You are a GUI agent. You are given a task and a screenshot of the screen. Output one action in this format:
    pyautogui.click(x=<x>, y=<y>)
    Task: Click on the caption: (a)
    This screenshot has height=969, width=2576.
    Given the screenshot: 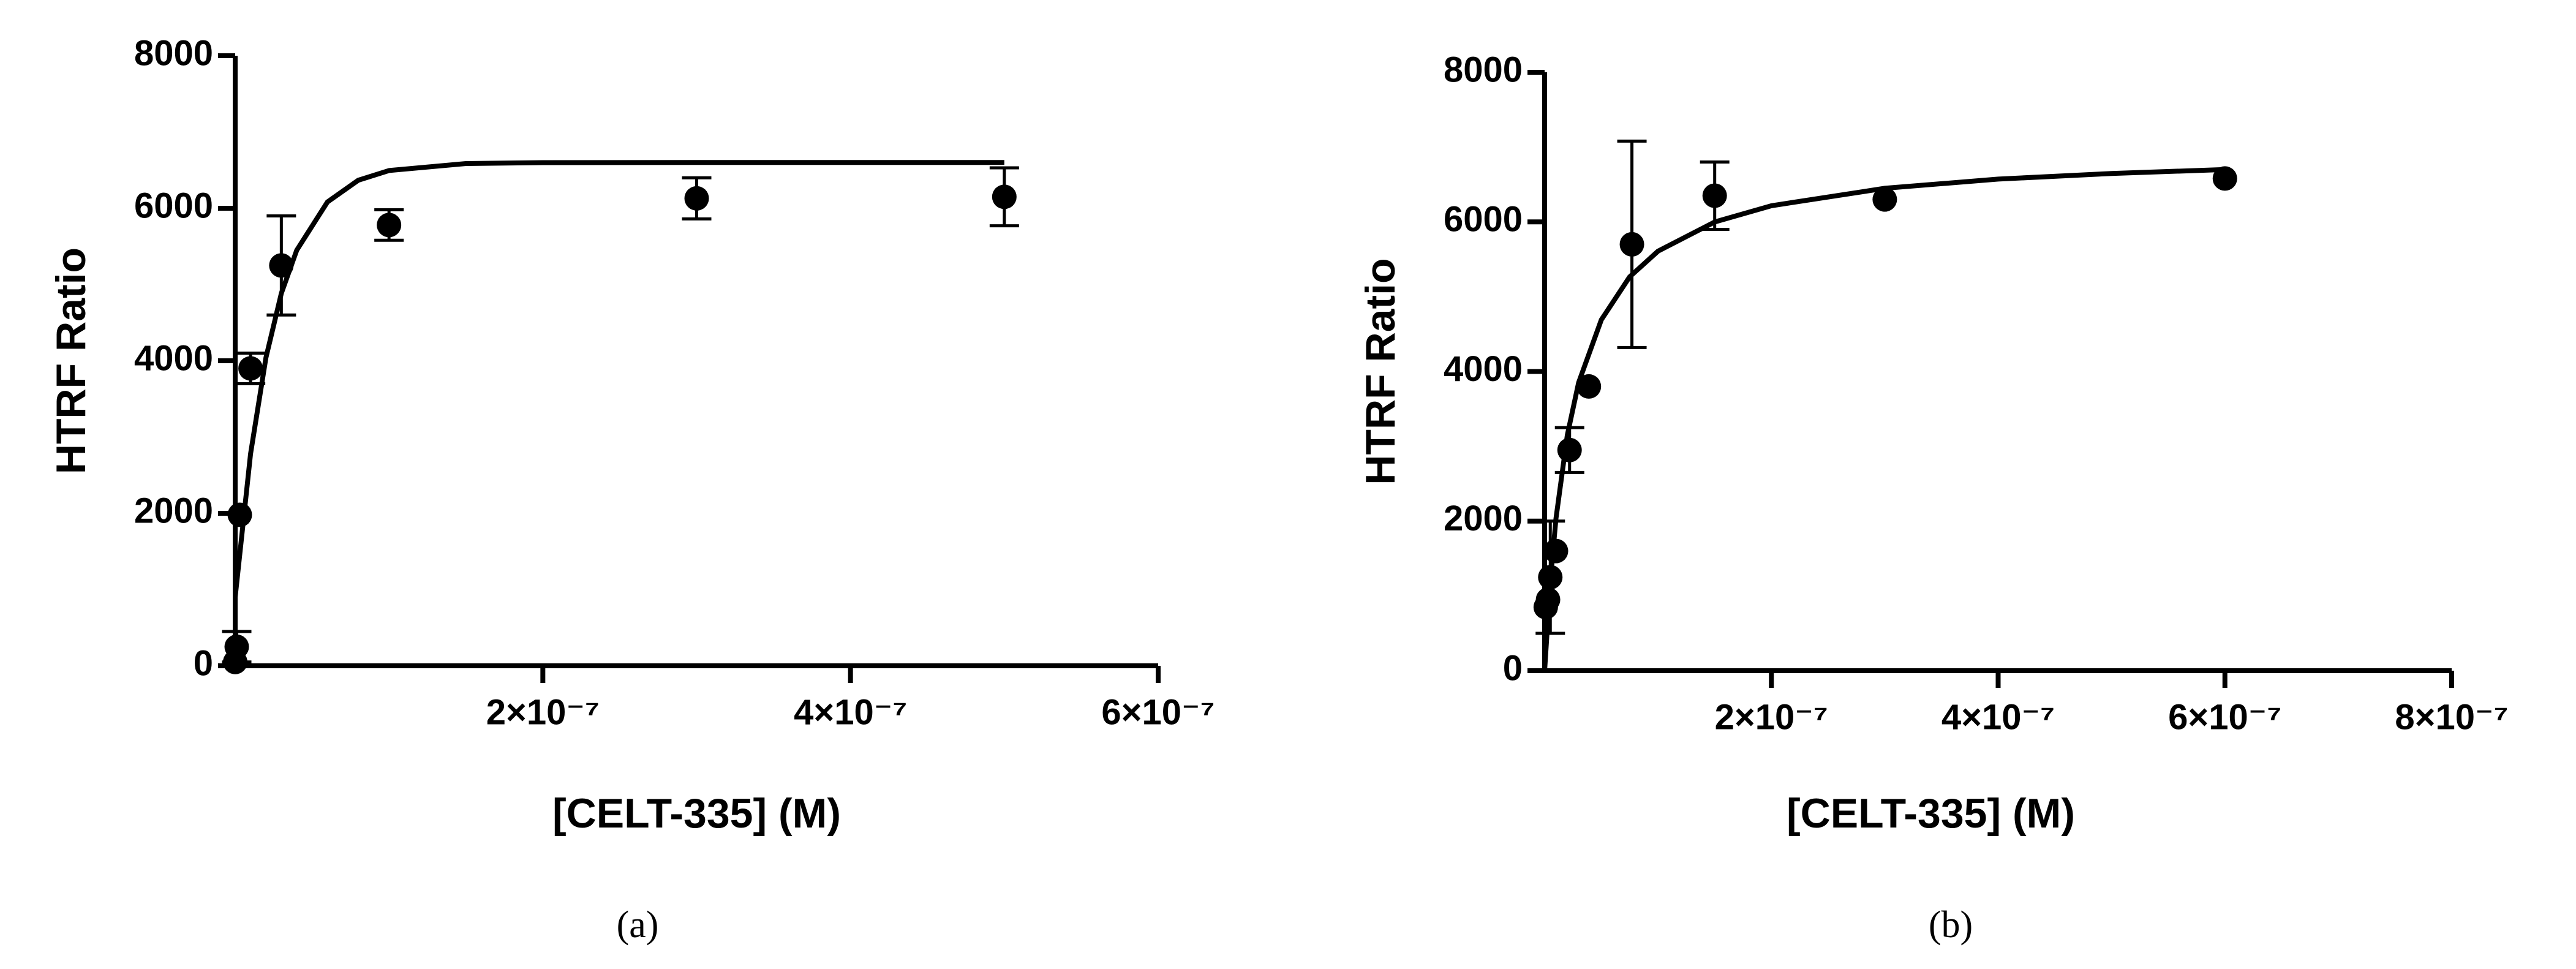 What is the action you would take?
    pyautogui.click(x=638, y=925)
    